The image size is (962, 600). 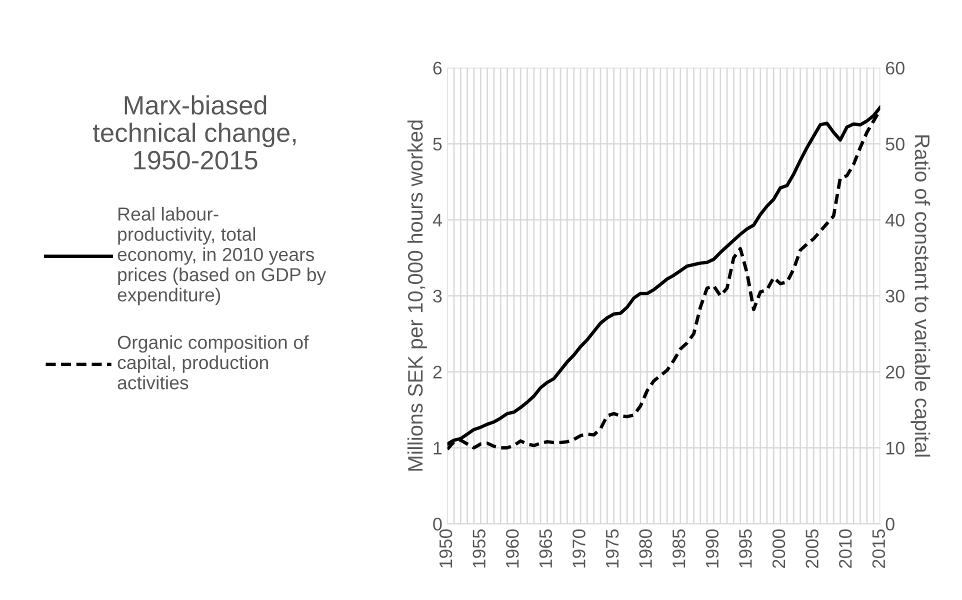 What do you see at coordinates (579, 548) in the screenshot?
I see `x-tick-label: 1970` at bounding box center [579, 548].